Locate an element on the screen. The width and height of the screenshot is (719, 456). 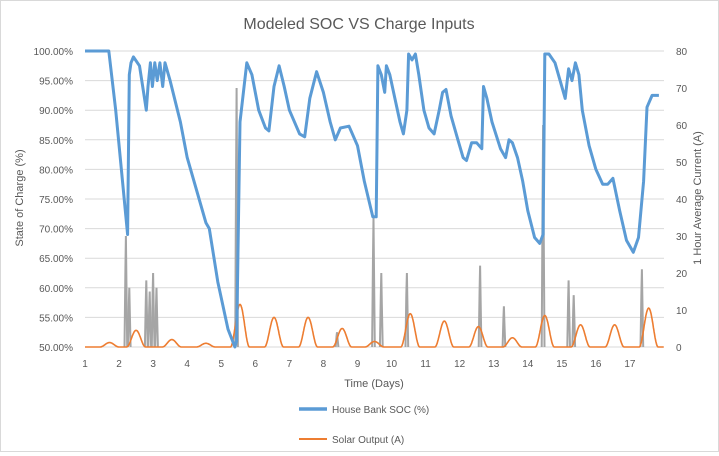
x-tick-label: 1 is located at coordinates (85, 364).